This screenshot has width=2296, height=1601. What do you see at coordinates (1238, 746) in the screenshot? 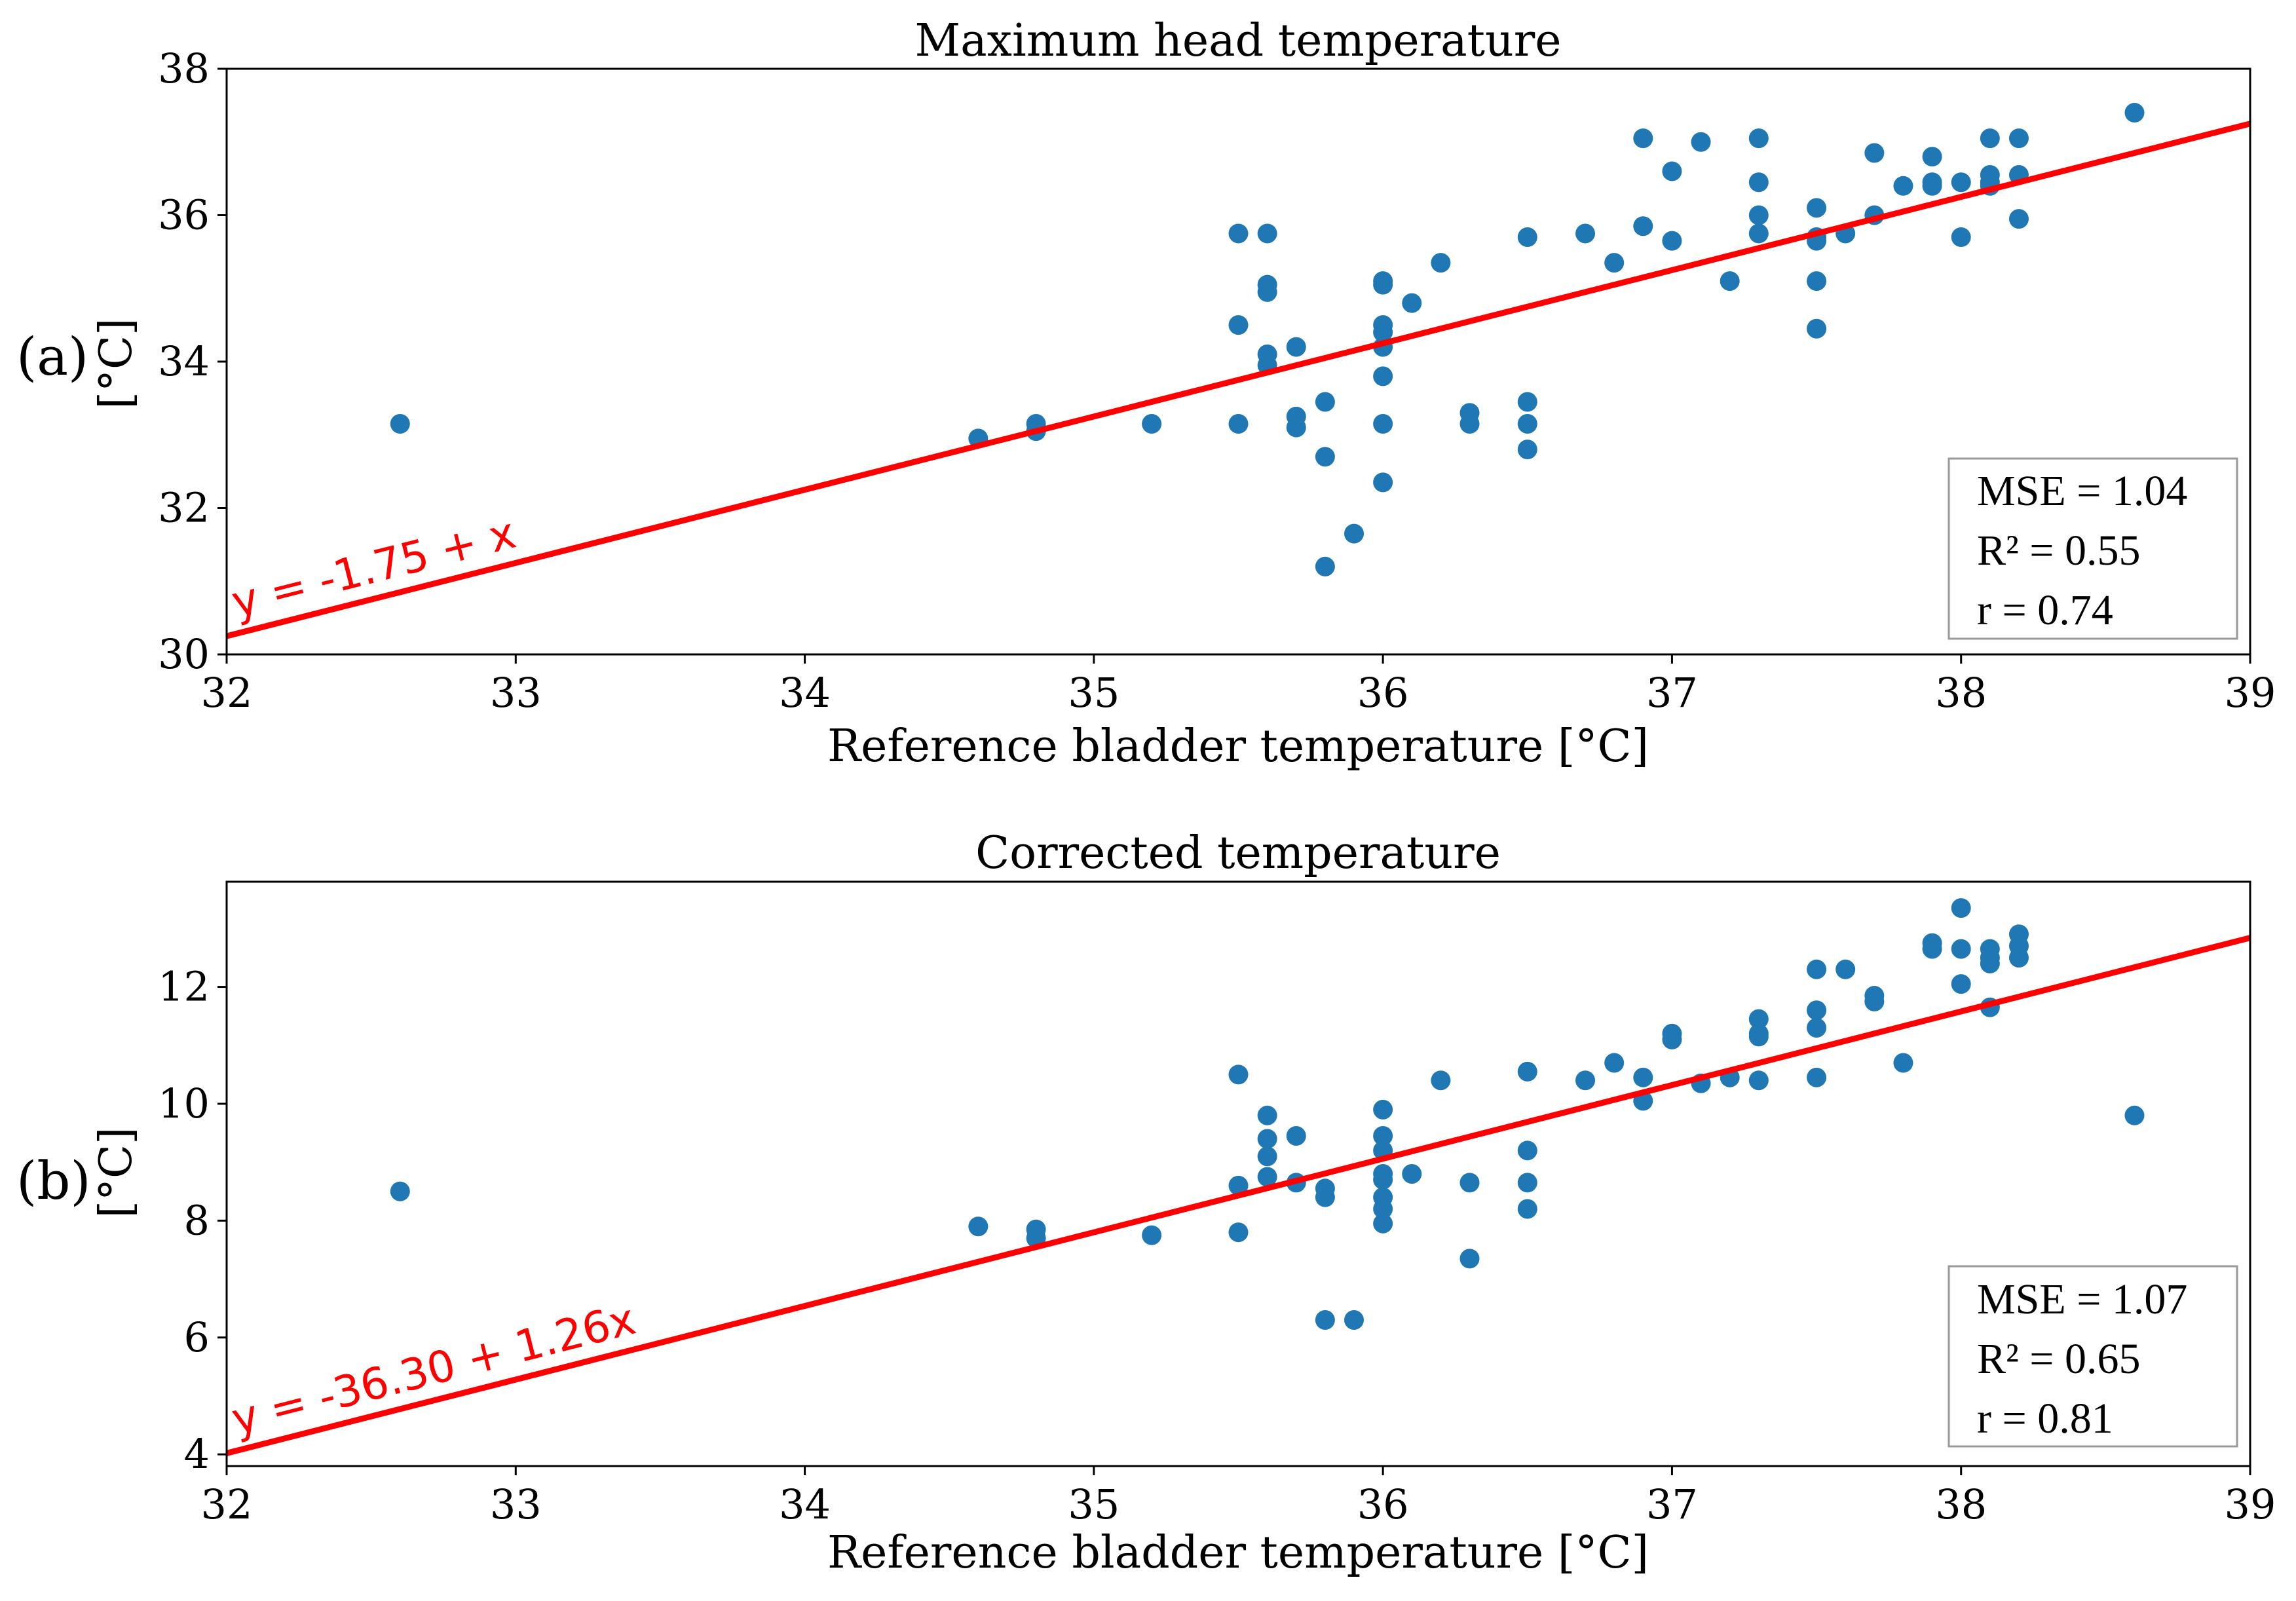
I see `x-axis-label: Reference bladder temperature [°C]` at bounding box center [1238, 746].